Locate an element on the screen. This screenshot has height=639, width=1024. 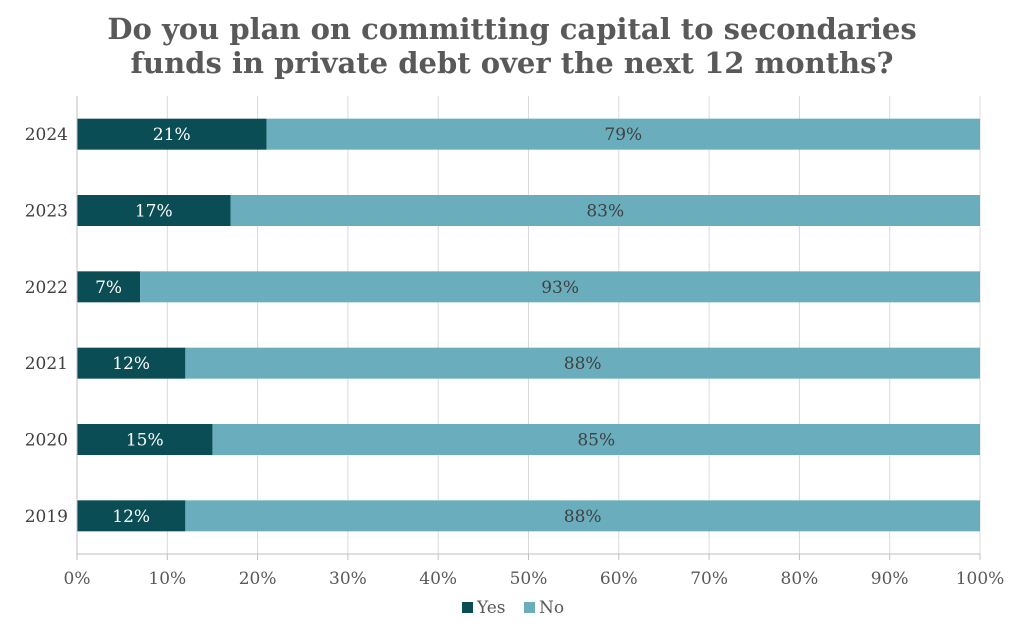
legend-label-no: No is located at coordinates (551, 608).